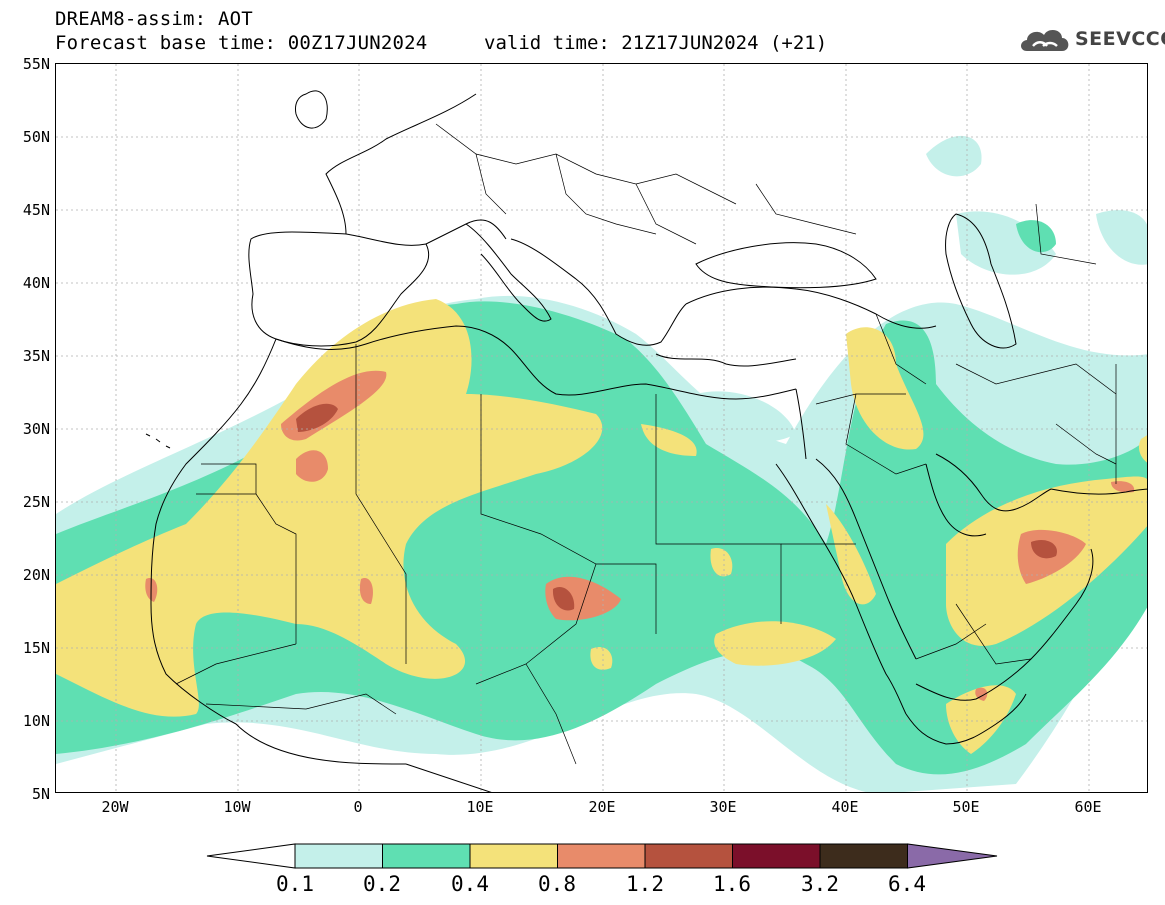  What do you see at coordinates (845, 807) in the screenshot?
I see `lon-label: 40E` at bounding box center [845, 807].